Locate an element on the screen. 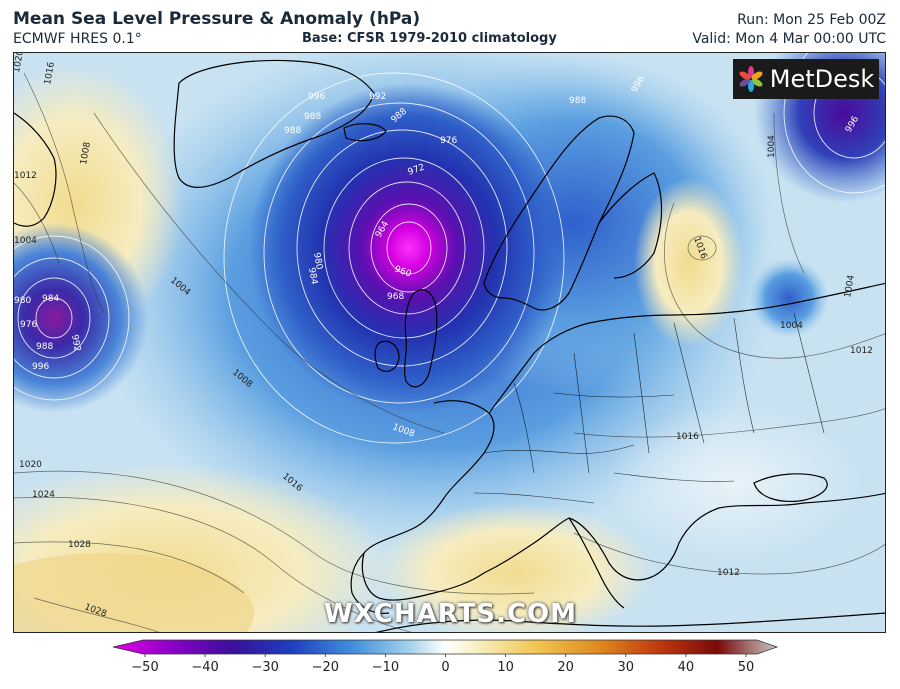 The width and height of the screenshot is (900, 689). isobar-label: 968 is located at coordinates (395, 297).